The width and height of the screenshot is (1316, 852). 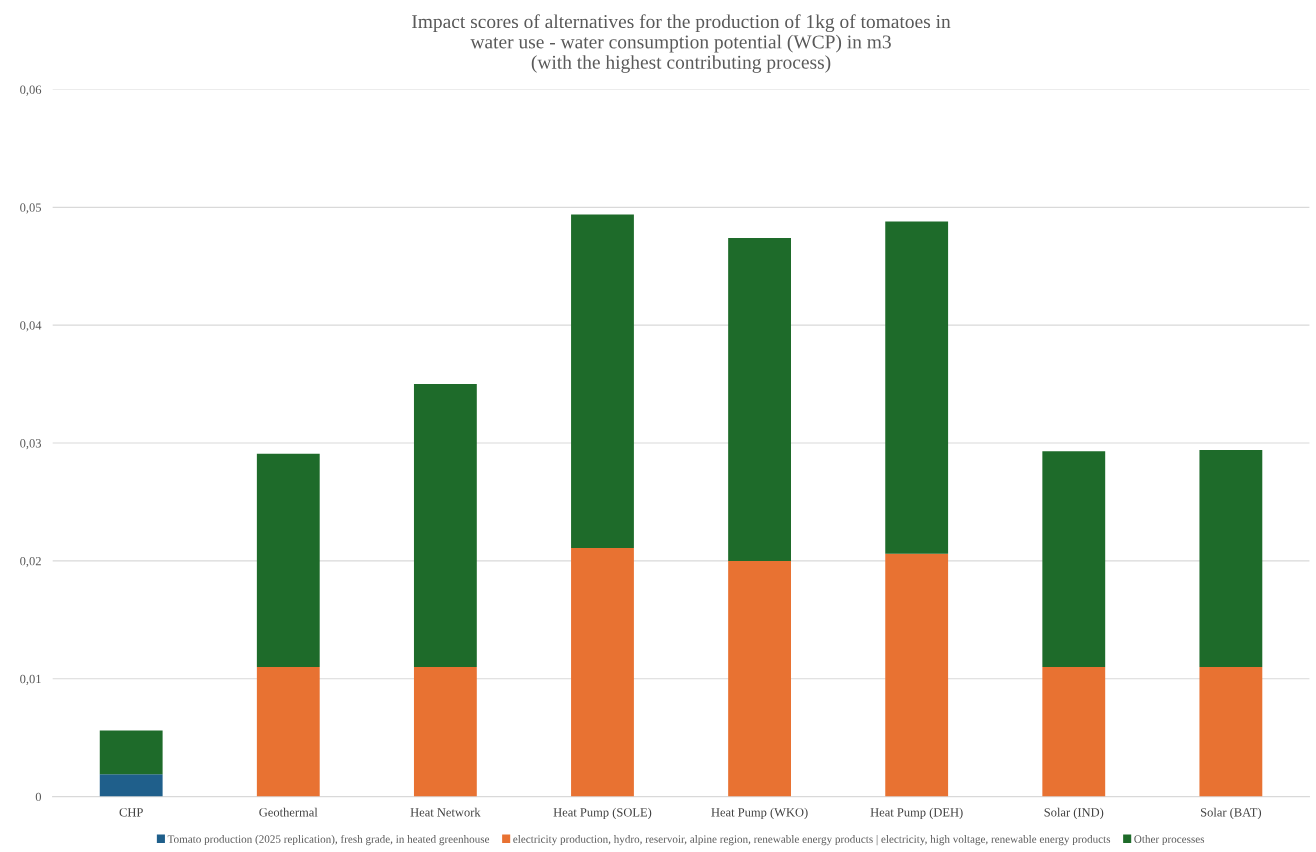 What do you see at coordinates (445, 812) in the screenshot?
I see `x-tick-label: Heat Network` at bounding box center [445, 812].